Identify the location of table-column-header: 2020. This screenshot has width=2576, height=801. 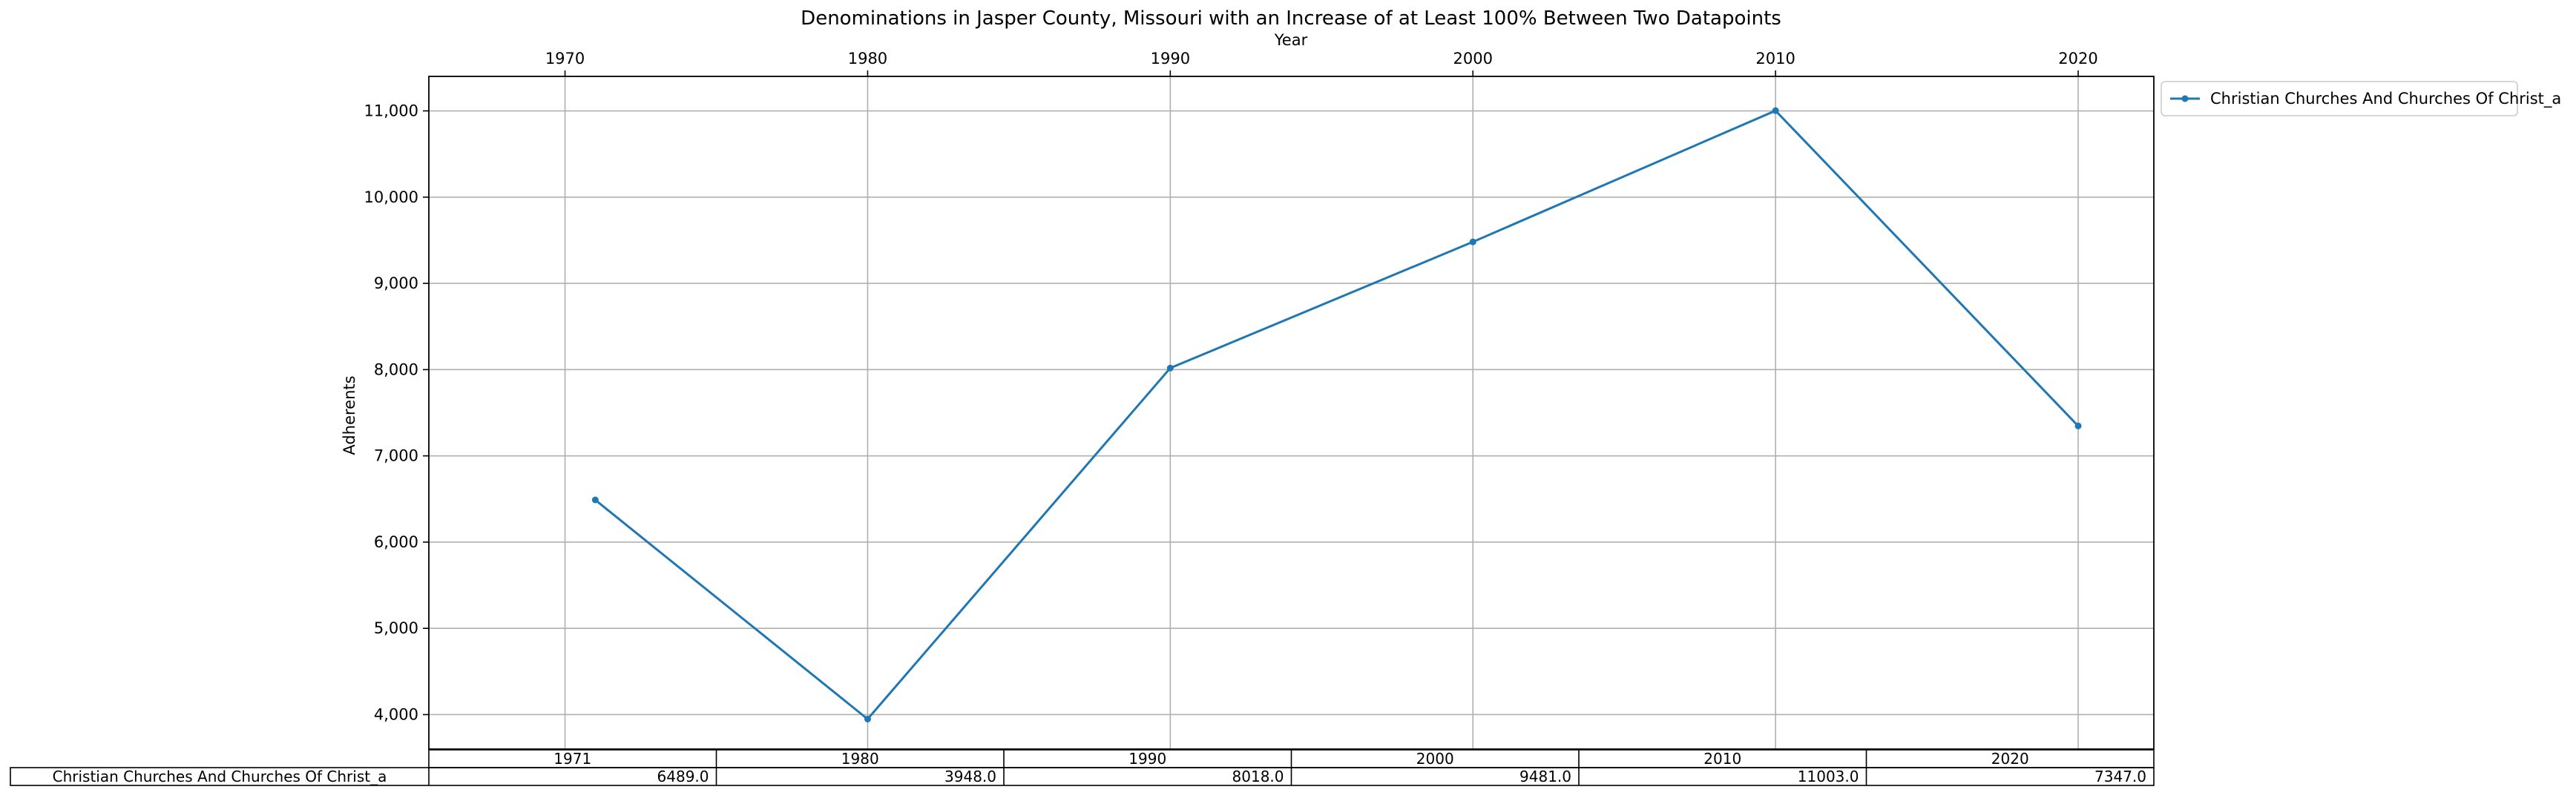
(2010, 759).